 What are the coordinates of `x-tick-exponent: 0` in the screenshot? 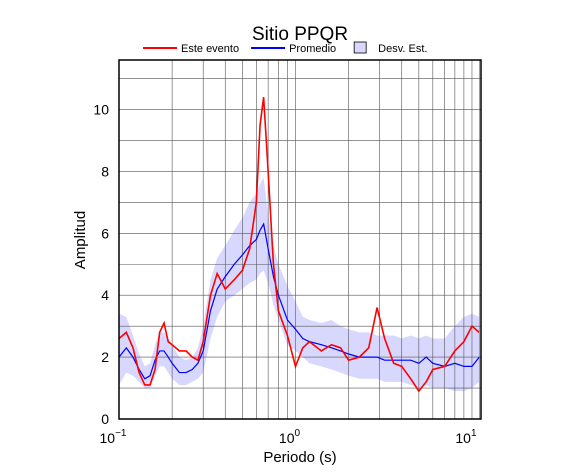 It's located at (297, 433).